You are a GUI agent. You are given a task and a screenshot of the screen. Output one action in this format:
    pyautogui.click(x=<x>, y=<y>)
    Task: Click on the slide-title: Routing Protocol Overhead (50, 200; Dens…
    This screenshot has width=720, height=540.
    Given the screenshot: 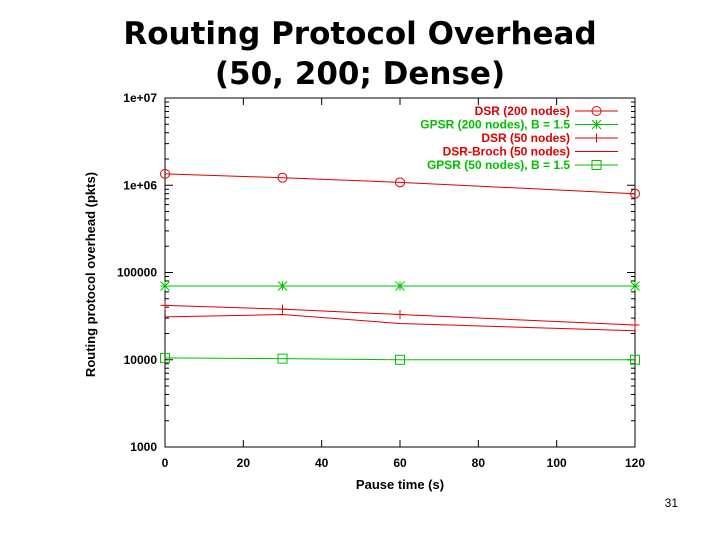 What is the action you would take?
    pyautogui.click(x=360, y=54)
    